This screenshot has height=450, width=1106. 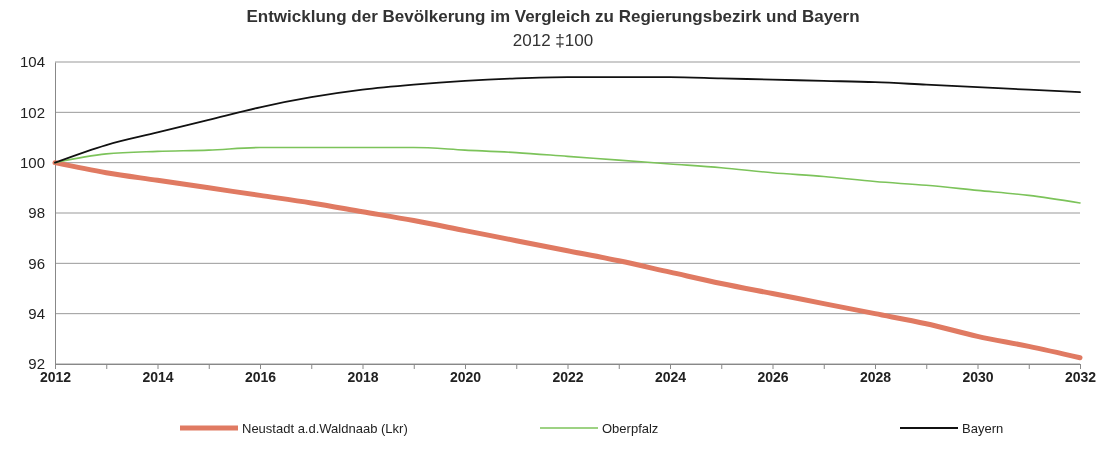 What do you see at coordinates (325, 428) in the screenshot?
I see `legend-label: Neustadt a.d.Waldnaab (Lkr)` at bounding box center [325, 428].